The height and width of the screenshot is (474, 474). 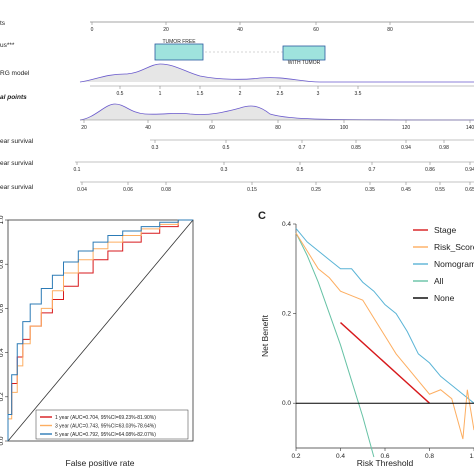 I want to click on nomogram-tick-label: 0.25, so click(x=316, y=190).